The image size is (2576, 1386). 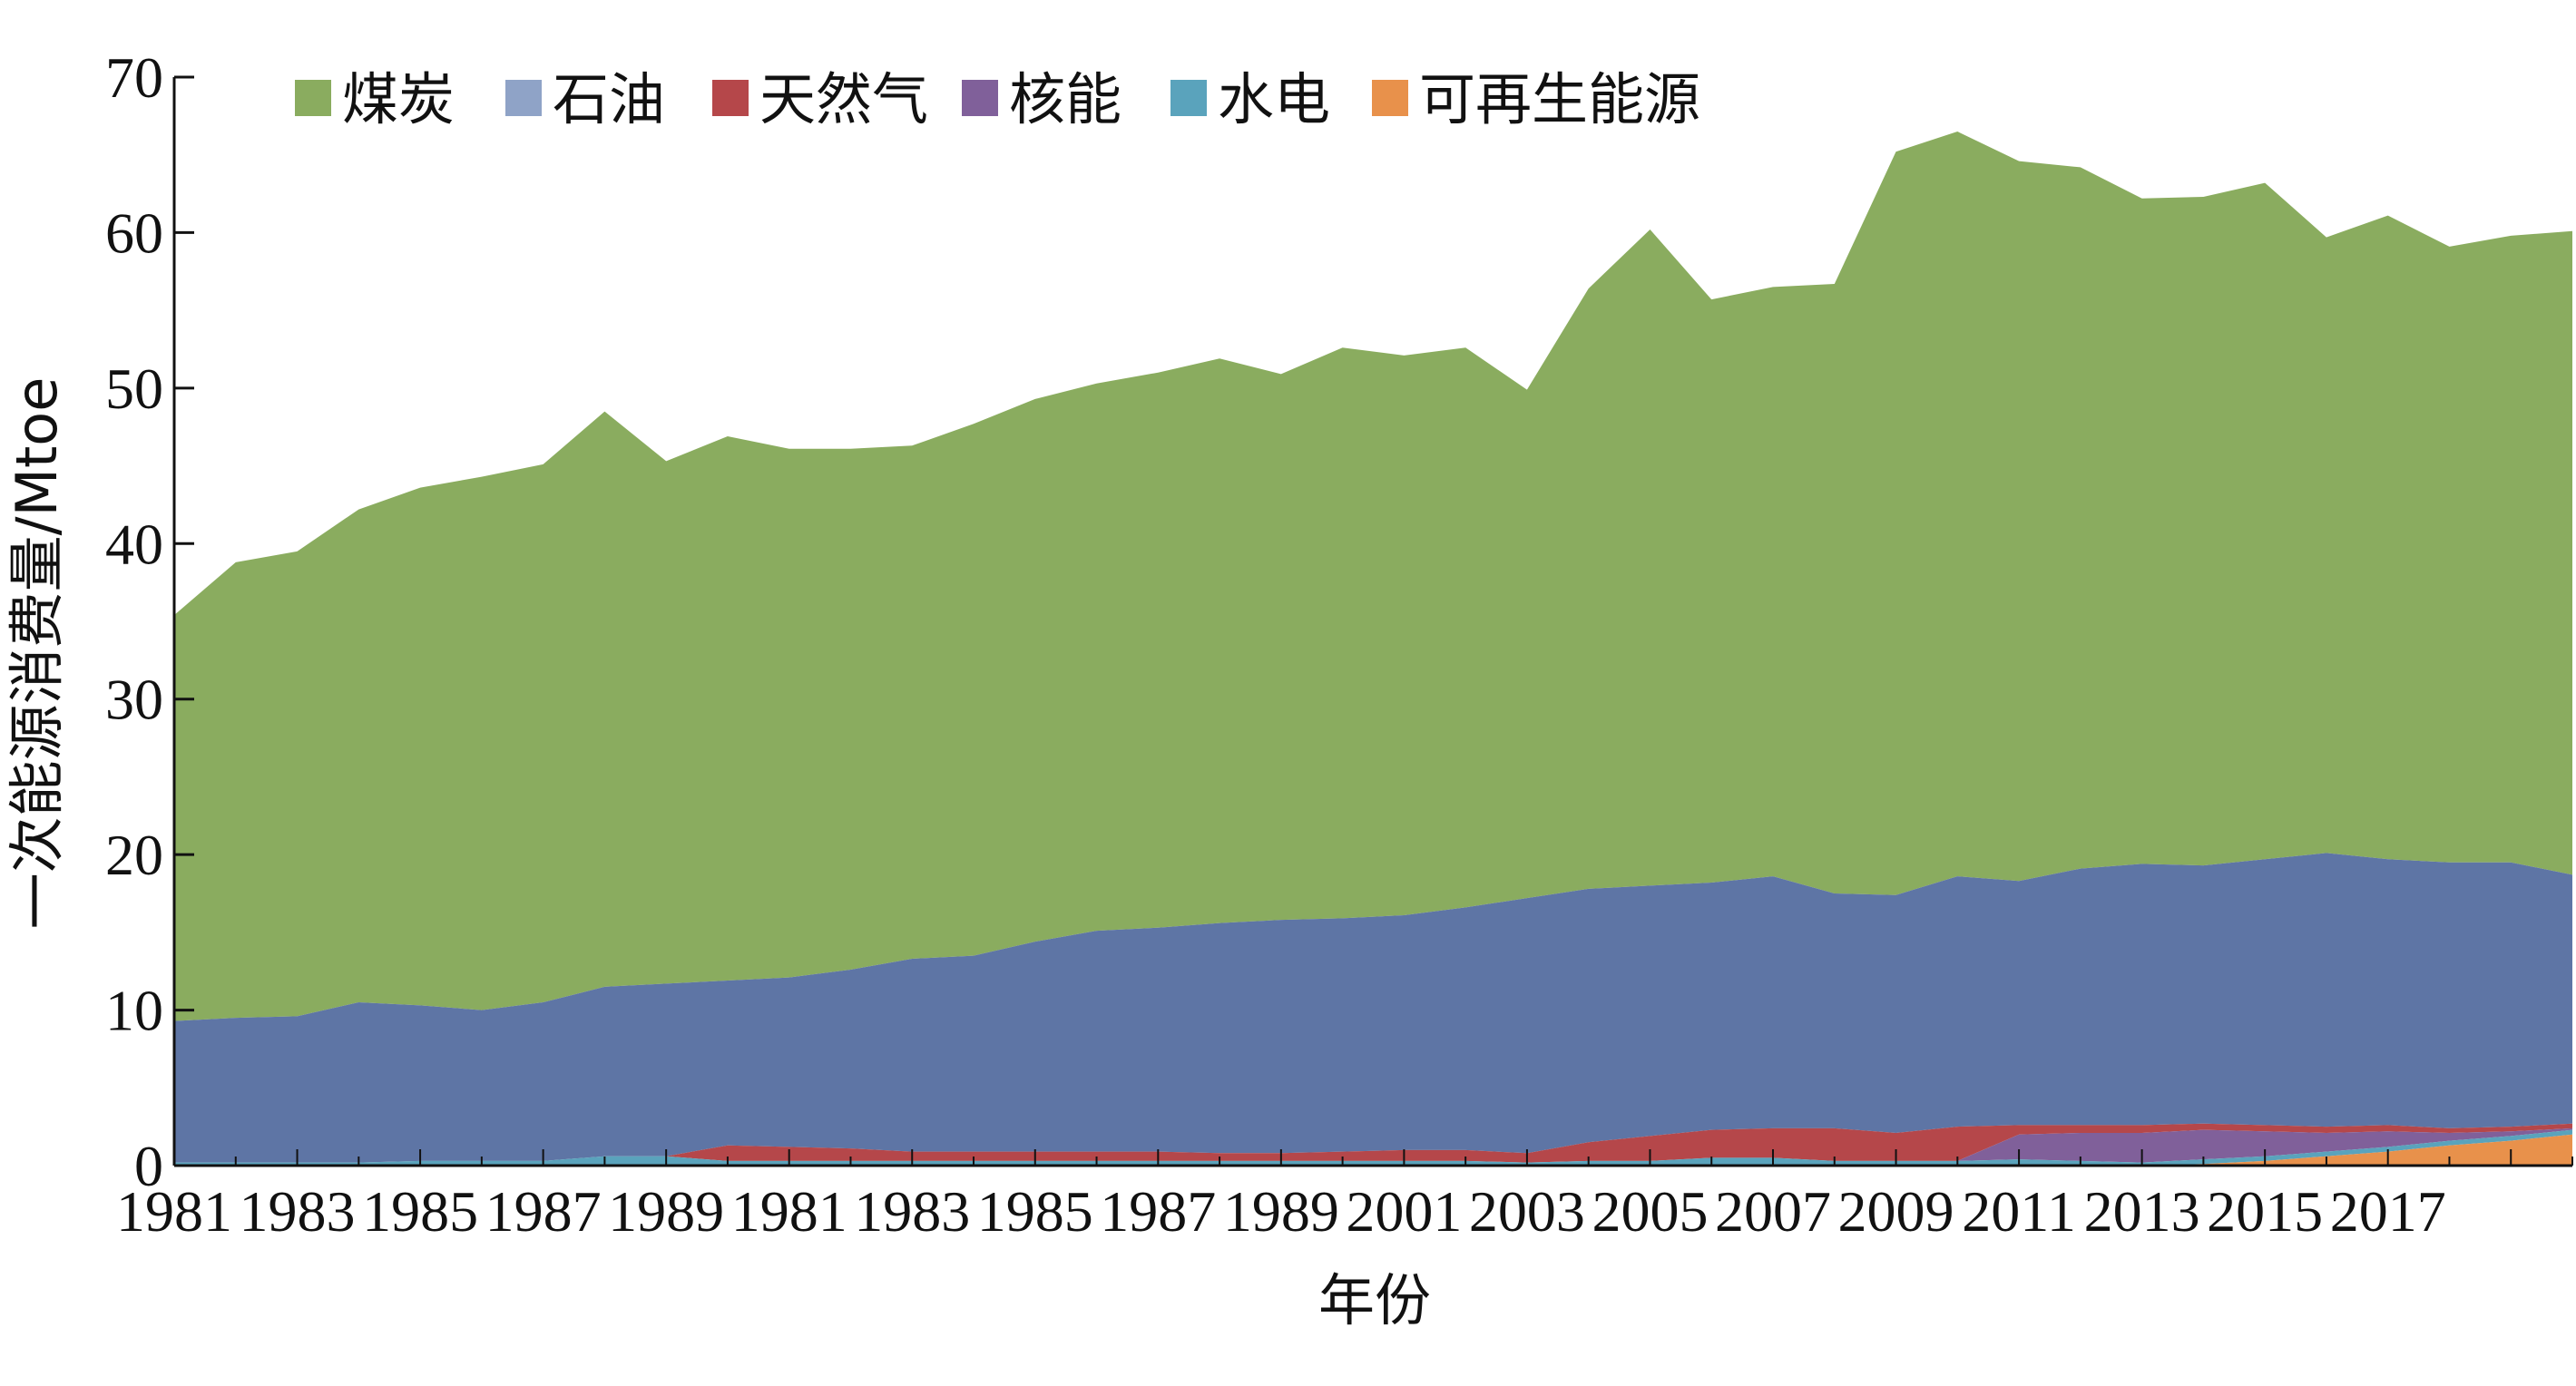 I want to click on area-水电, so click(x=1373, y=1147).